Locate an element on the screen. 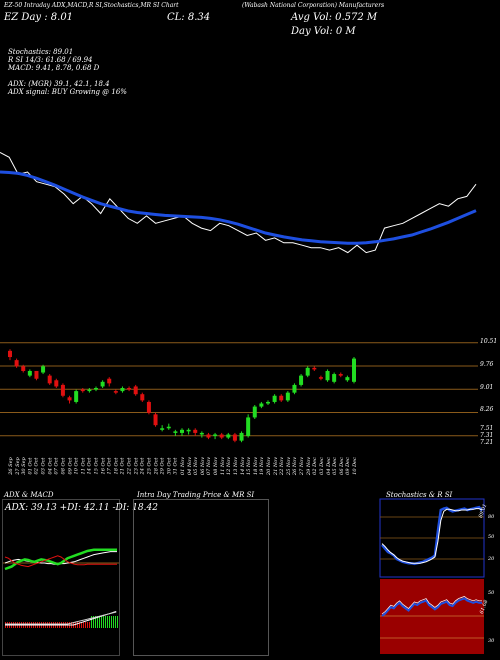 This screenshot has height=660, width=500. price-tick: 10.51 is located at coordinates (489, 341).